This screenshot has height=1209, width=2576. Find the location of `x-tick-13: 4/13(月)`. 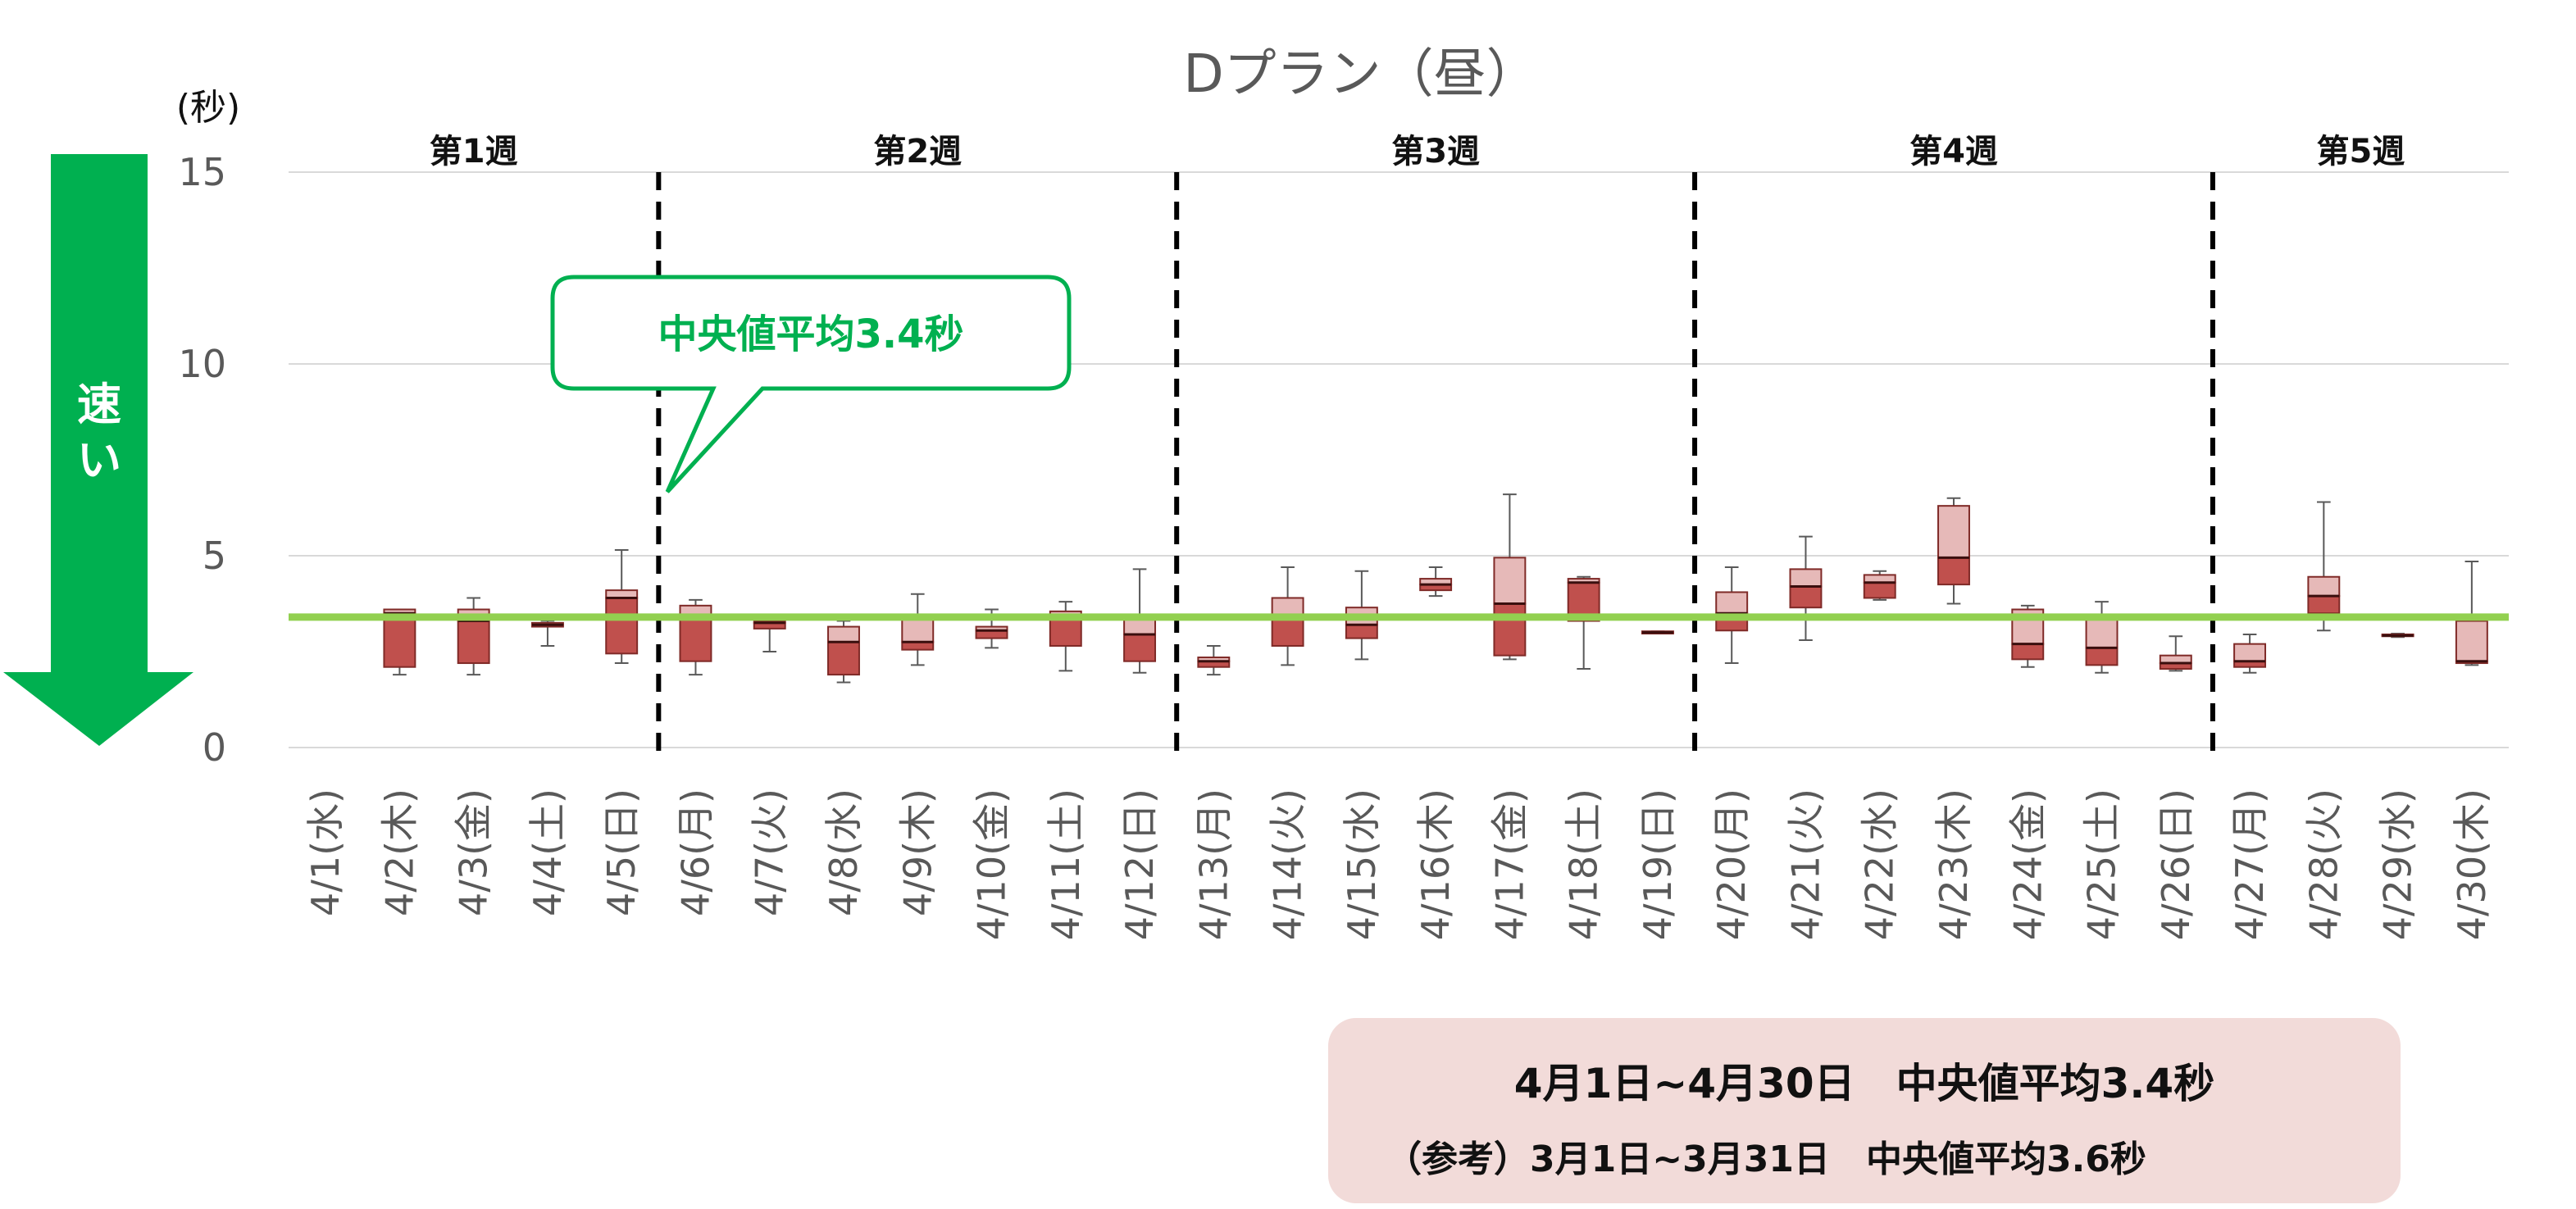

x-tick-13: 4/13(月) is located at coordinates (1213, 864).